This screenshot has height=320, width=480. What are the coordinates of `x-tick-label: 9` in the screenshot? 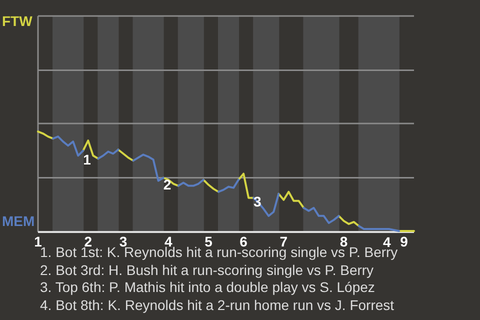 It's located at (404, 241).